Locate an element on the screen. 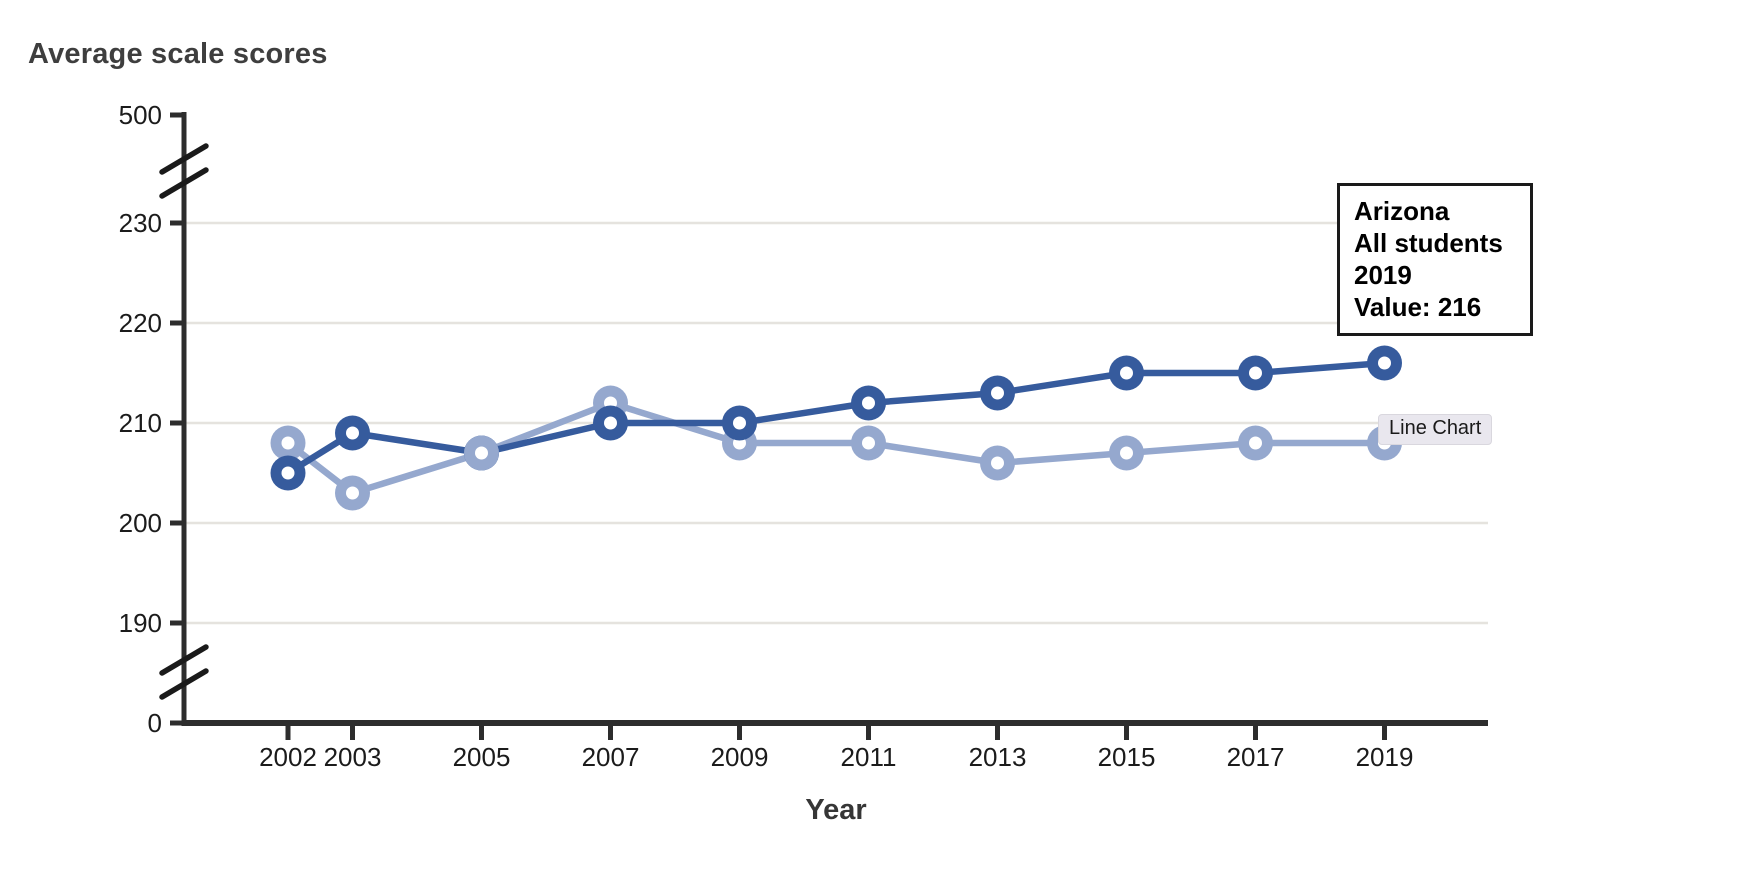 The image size is (1758, 890). y-tick-label: 210 is located at coordinates (140, 423).